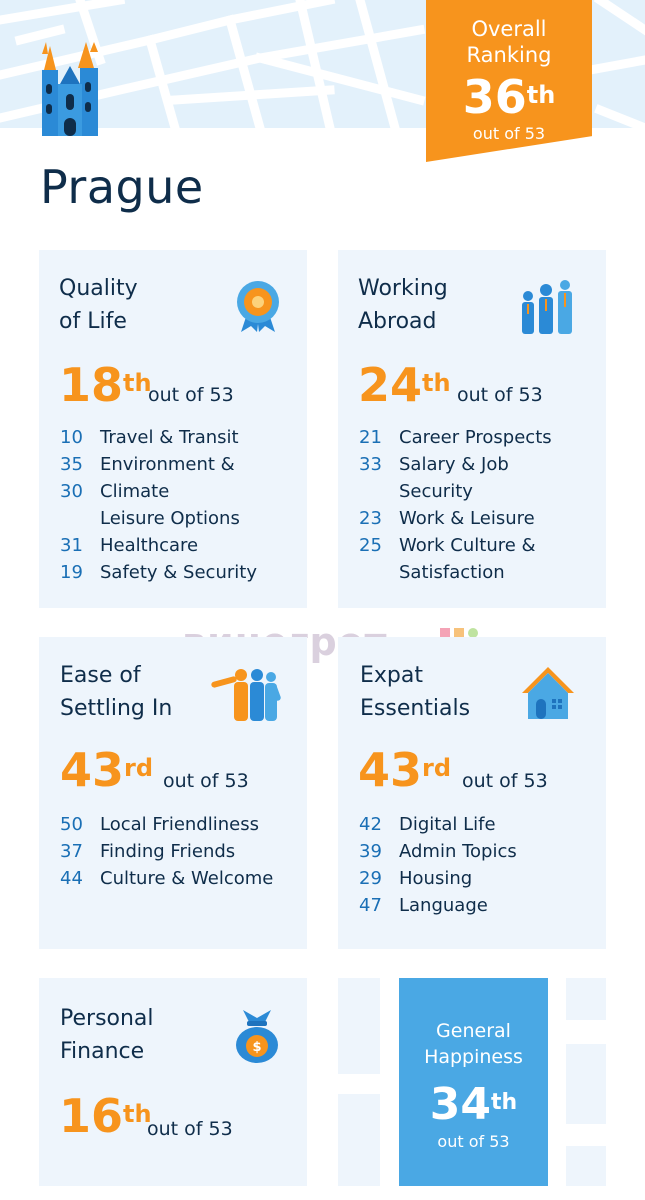 The image size is (645, 1200). I want to click on list-item: 33 Salary & Job, so click(434, 464).